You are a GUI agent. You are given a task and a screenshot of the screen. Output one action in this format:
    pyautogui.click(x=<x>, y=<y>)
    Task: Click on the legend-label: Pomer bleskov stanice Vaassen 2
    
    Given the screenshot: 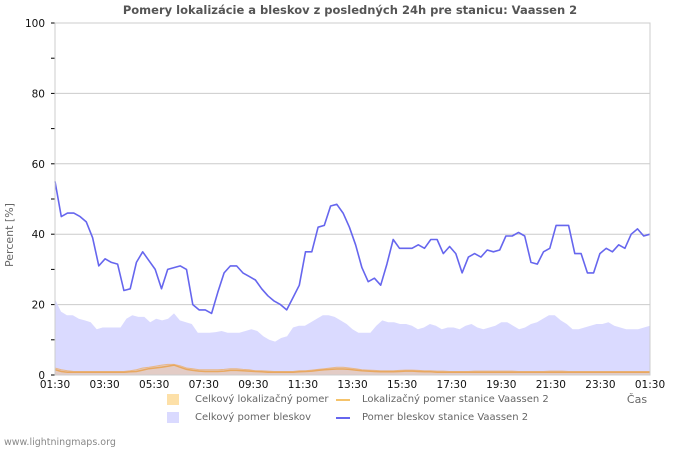 What is the action you would take?
    pyautogui.click(x=445, y=417)
    